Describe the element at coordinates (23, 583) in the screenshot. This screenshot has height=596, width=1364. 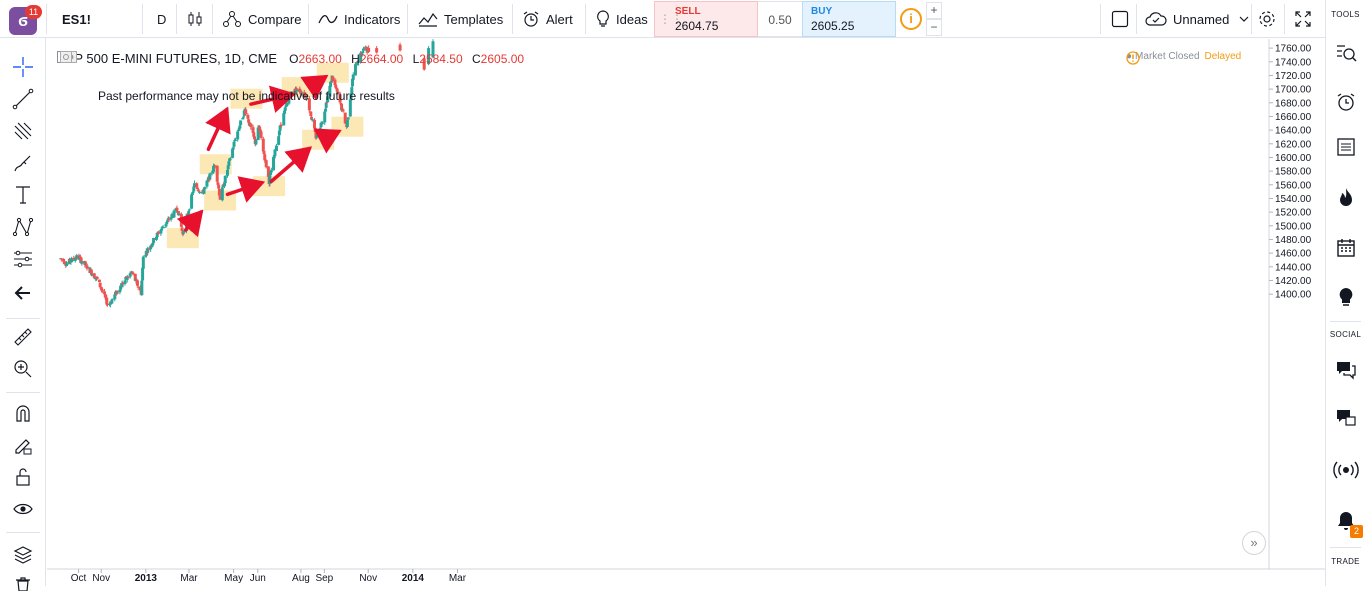
I see `delete-drawings-tool` at that location.